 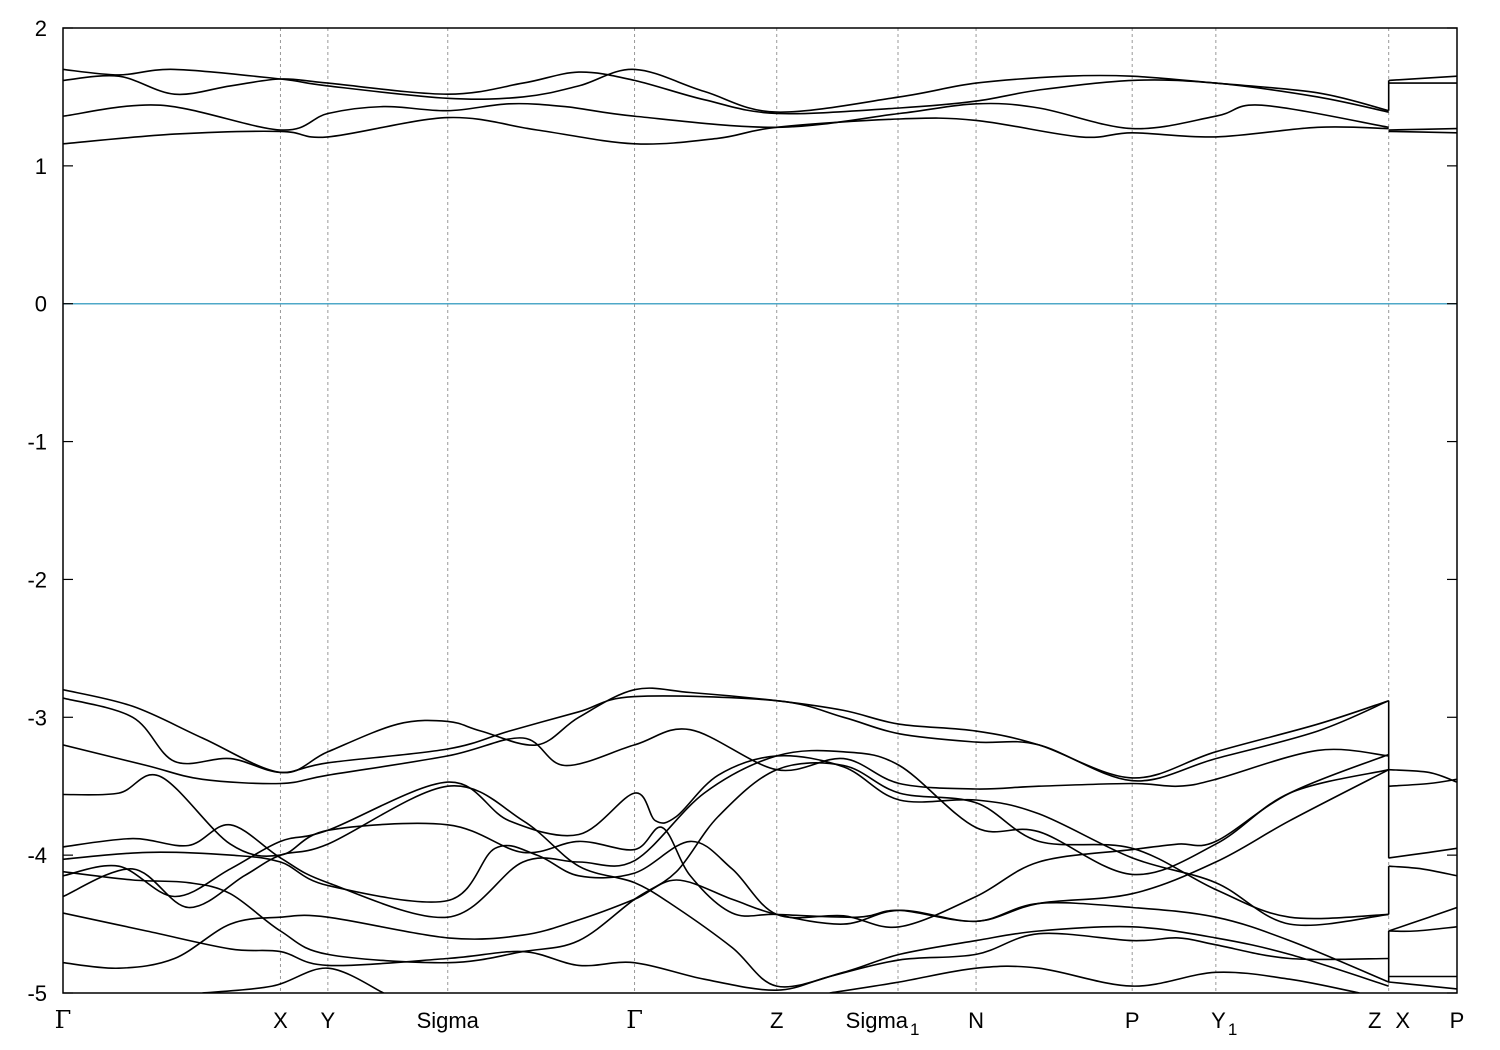 I want to click on y-tick-label: 0, so click(x=41, y=304).